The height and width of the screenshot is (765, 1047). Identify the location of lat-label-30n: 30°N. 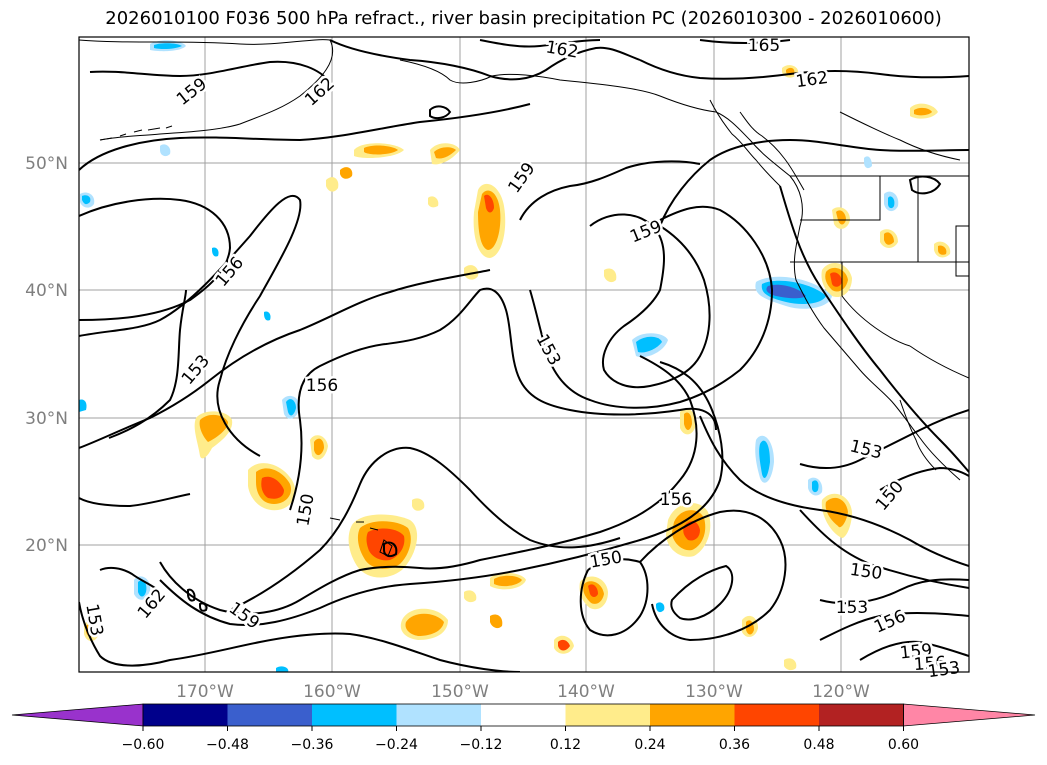
(46, 419).